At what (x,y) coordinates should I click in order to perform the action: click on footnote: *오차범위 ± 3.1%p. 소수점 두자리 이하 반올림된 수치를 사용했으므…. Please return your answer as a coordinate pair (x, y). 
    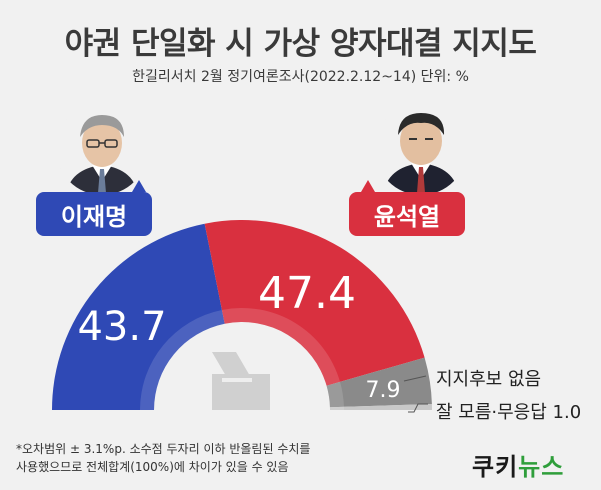
    Looking at the image, I should click on (163, 458).